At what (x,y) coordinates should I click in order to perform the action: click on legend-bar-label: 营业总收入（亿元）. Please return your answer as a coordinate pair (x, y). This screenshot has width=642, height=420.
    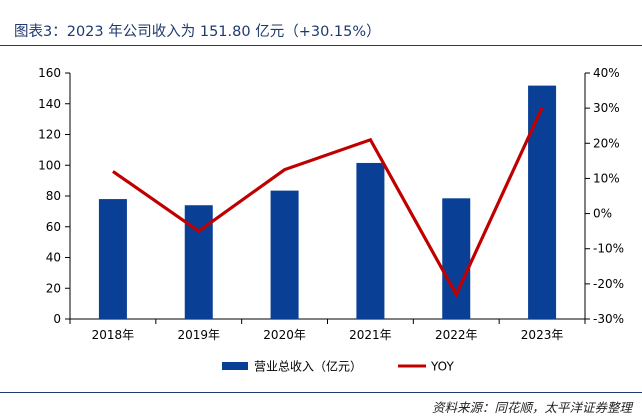
    Looking at the image, I should click on (308, 366).